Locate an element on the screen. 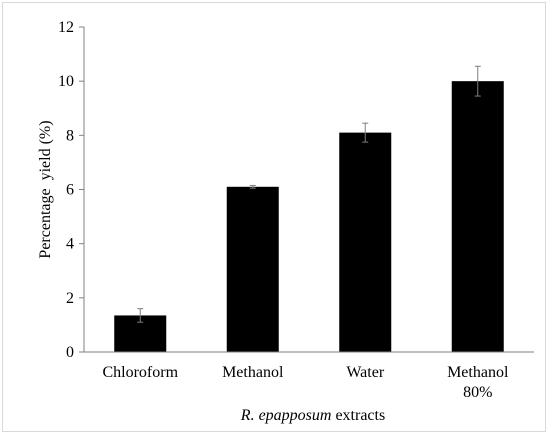 The width and height of the screenshot is (550, 436). y-tick-label: 4 is located at coordinates (70, 244).